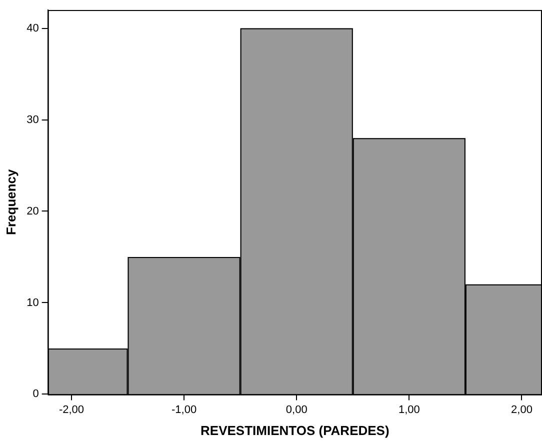 The image size is (542, 443). What do you see at coordinates (10, 201) in the screenshot?
I see `y-axis-title: Frequency` at bounding box center [10, 201].